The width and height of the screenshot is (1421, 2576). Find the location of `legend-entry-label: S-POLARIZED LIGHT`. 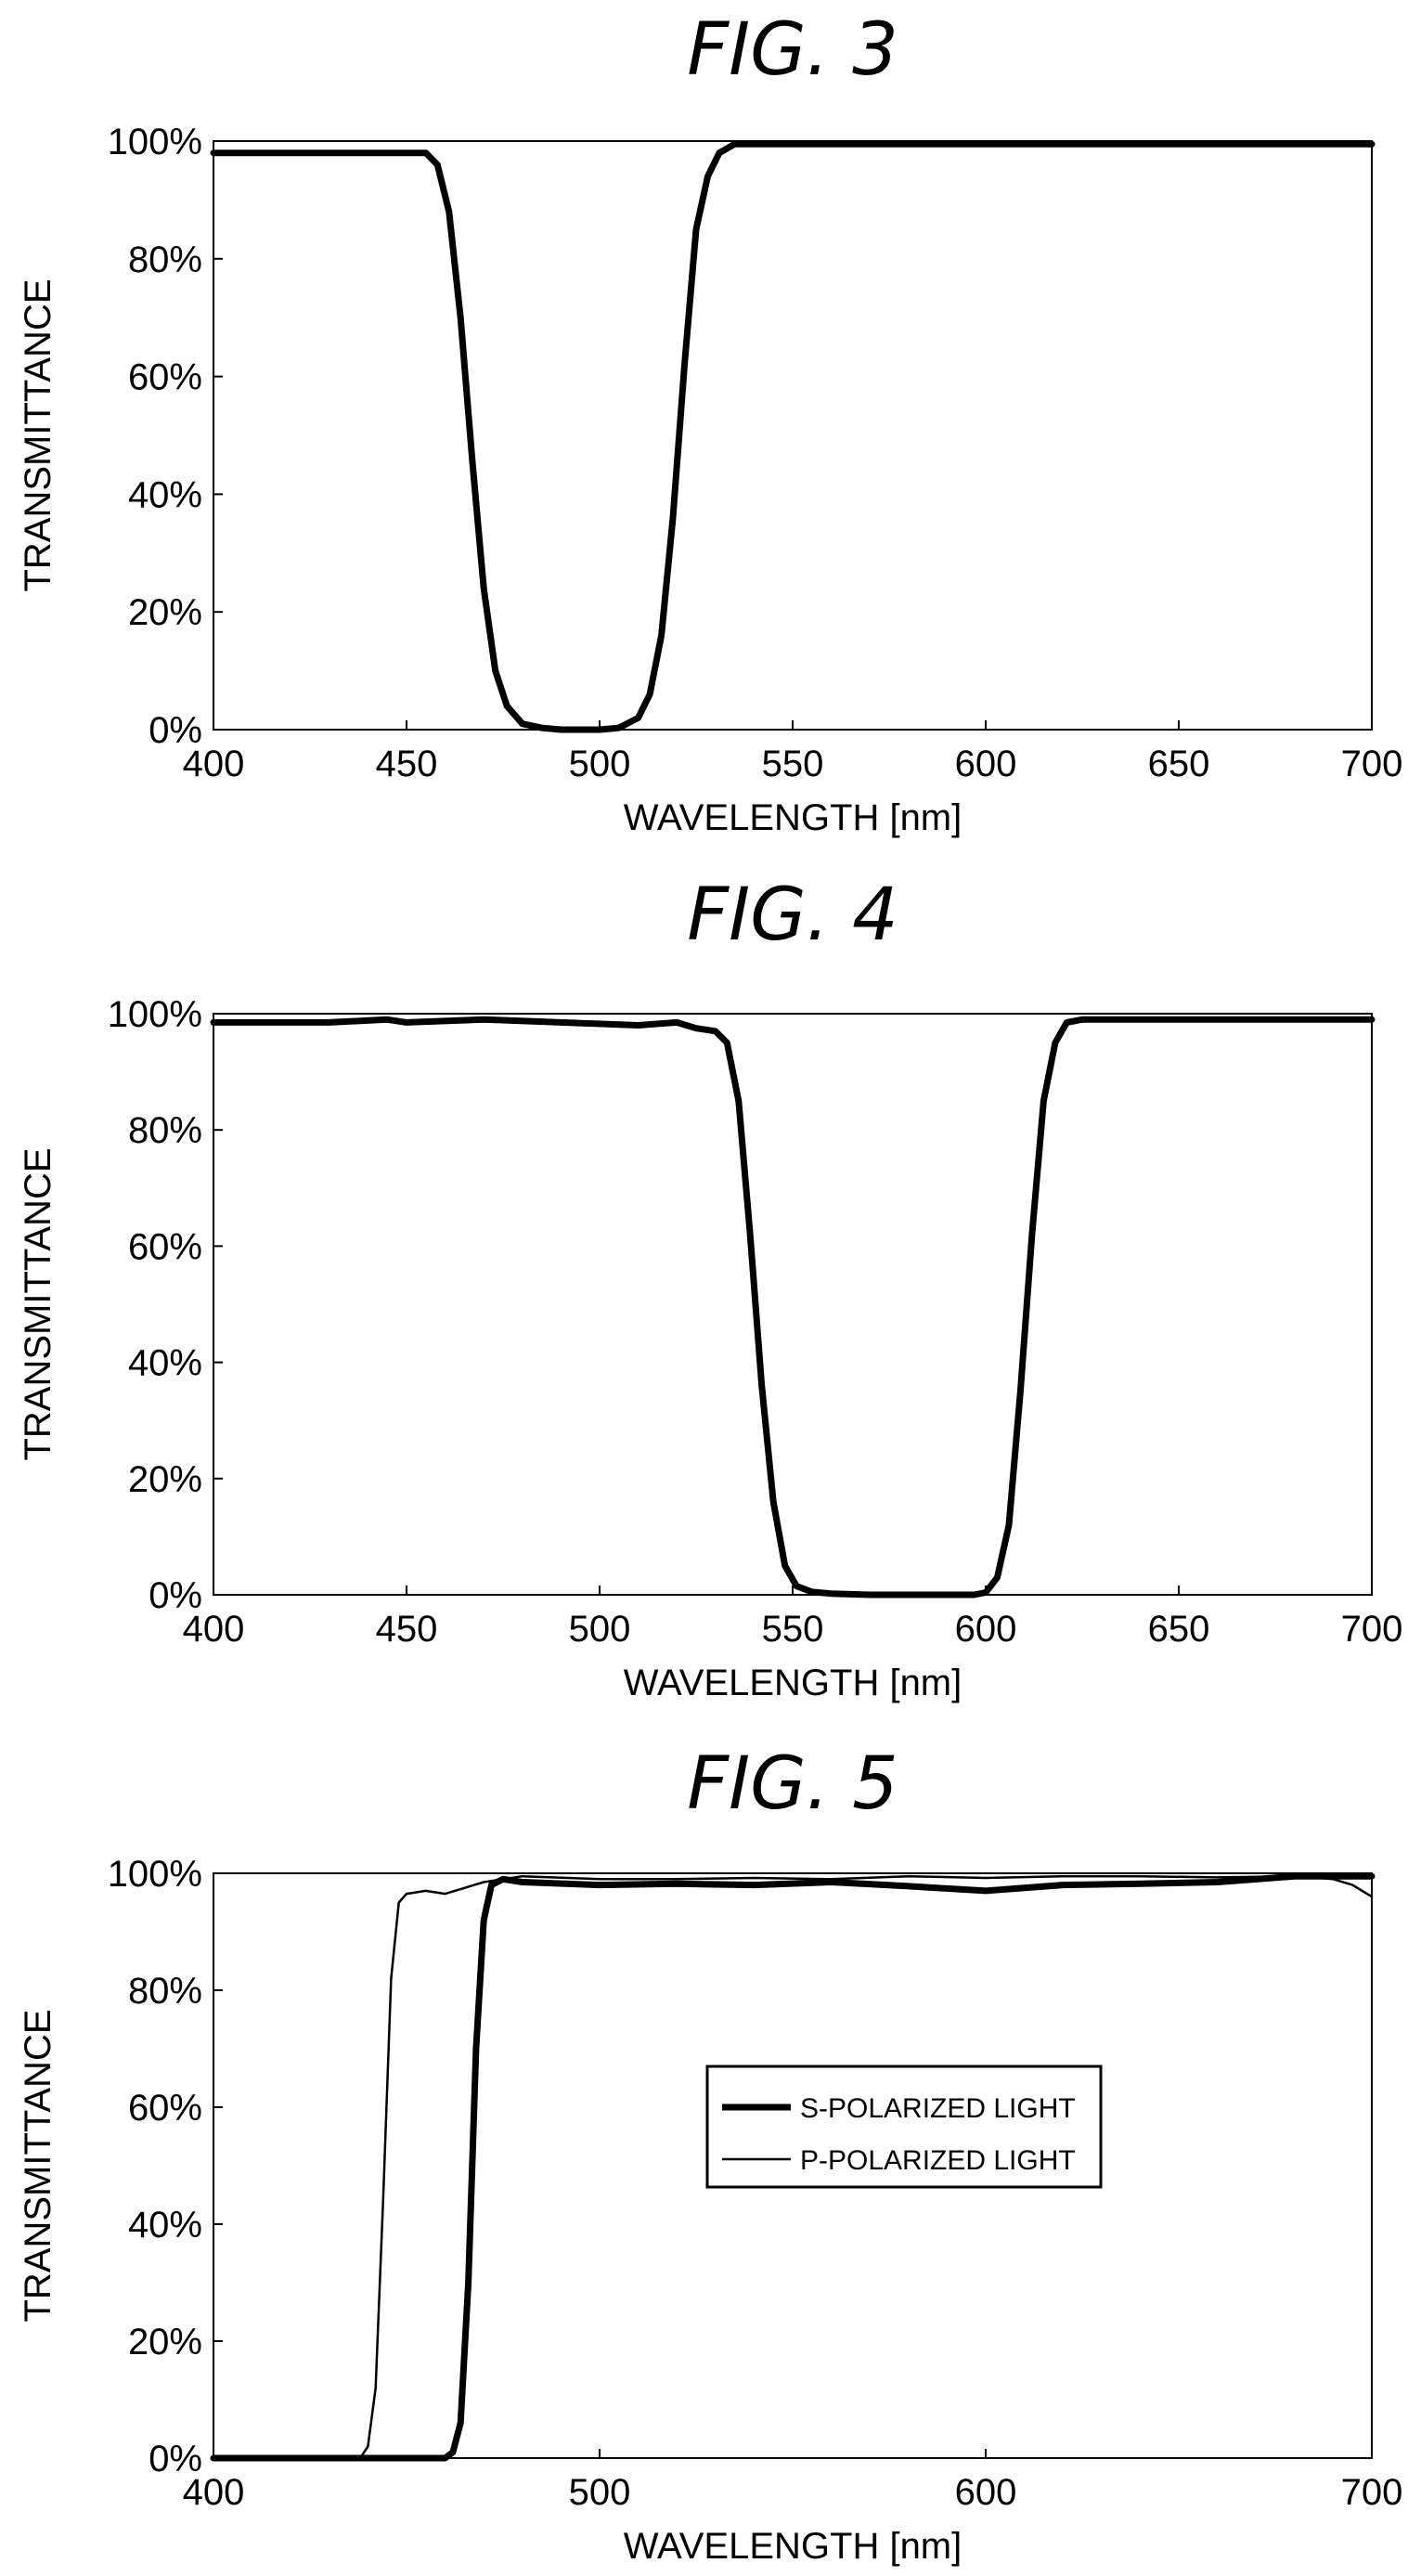

legend-entry-label: S-POLARIZED LIGHT is located at coordinates (938, 2108).